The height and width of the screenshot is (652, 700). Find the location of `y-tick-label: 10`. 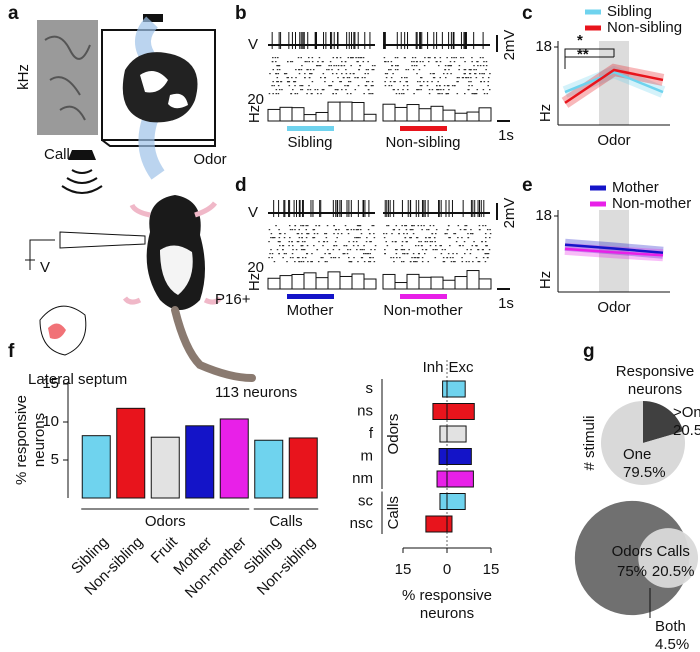

y-tick-label: 10 is located at coordinates (50, 421).